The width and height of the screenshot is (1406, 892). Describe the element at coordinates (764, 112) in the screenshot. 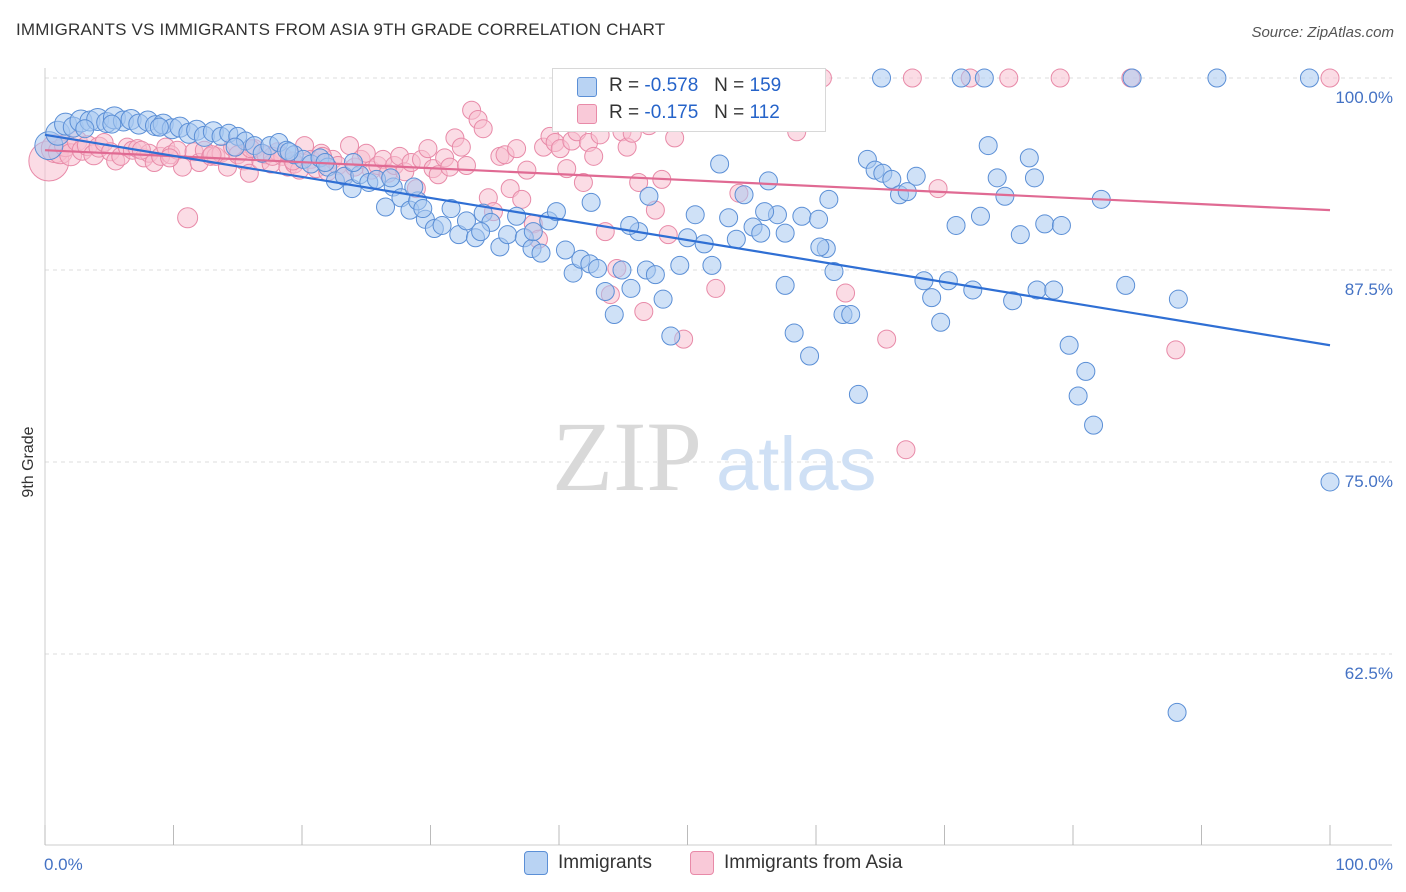

I see `legend-n-value: 112` at that location.